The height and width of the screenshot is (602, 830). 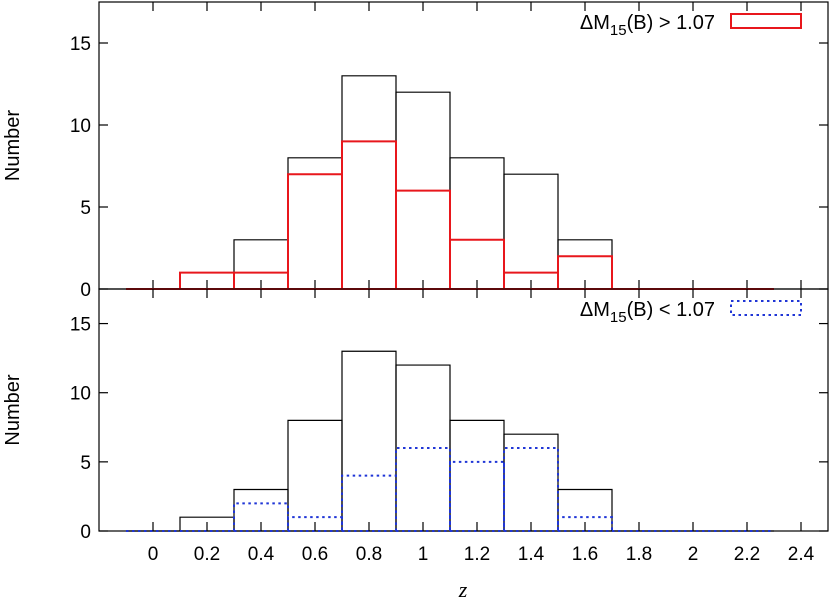 What do you see at coordinates (747, 554) in the screenshot?
I see `x-tick-label: 2.2` at bounding box center [747, 554].